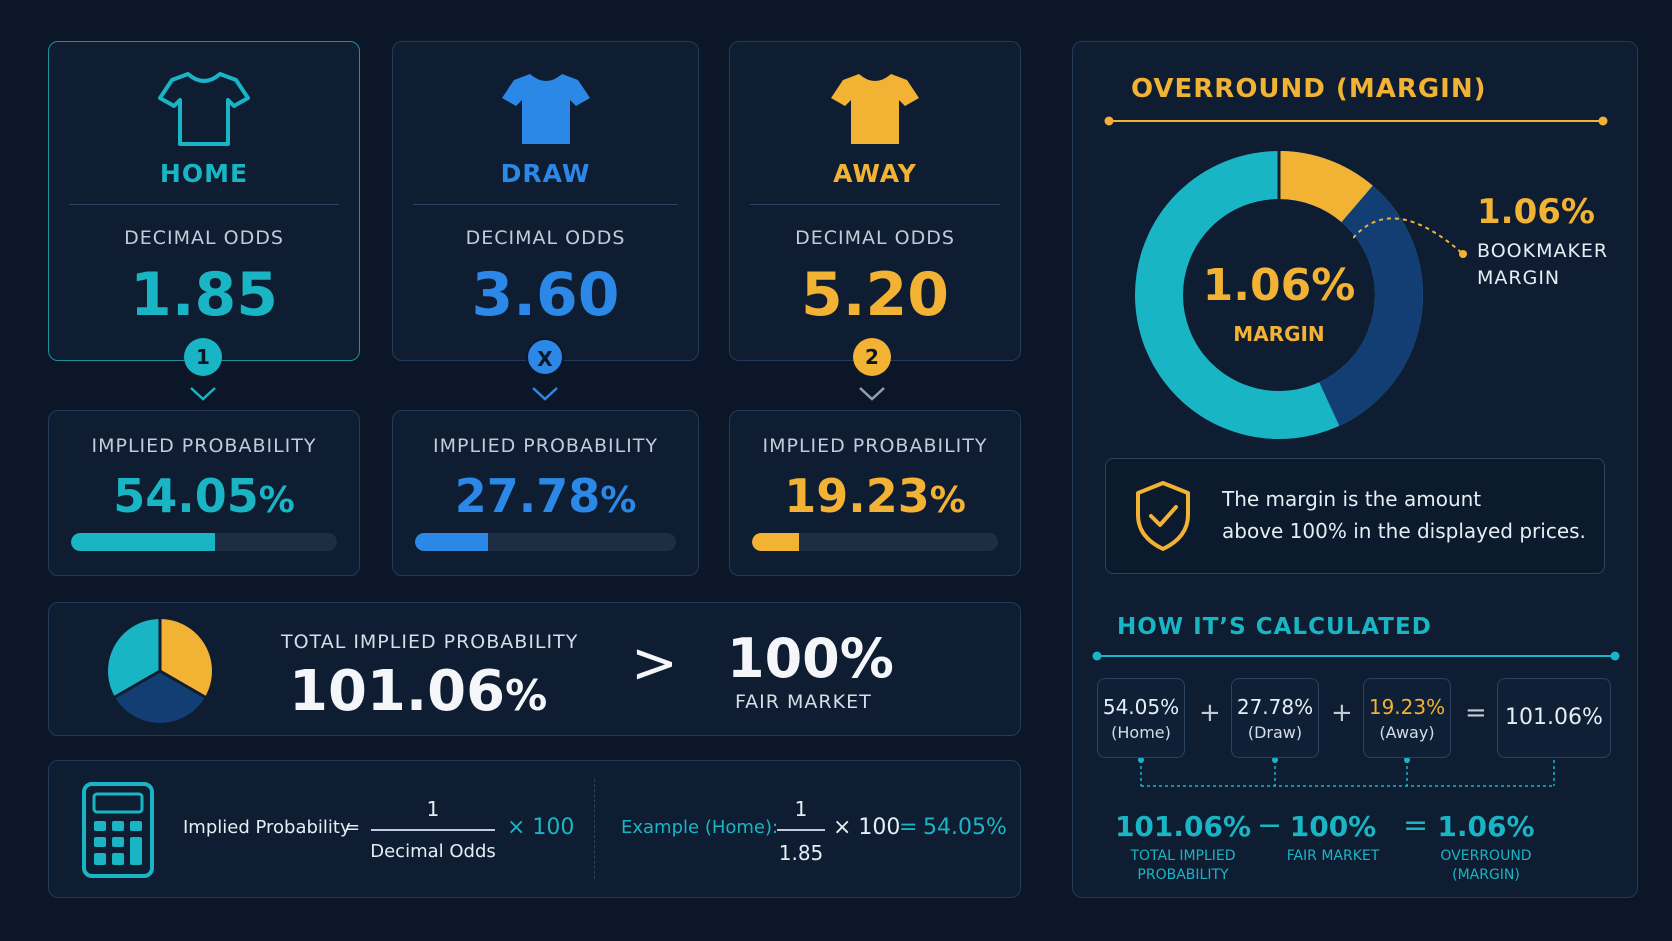  Describe the element at coordinates (433, 809) in the screenshot. I see `formula-numerator: 1` at that location.